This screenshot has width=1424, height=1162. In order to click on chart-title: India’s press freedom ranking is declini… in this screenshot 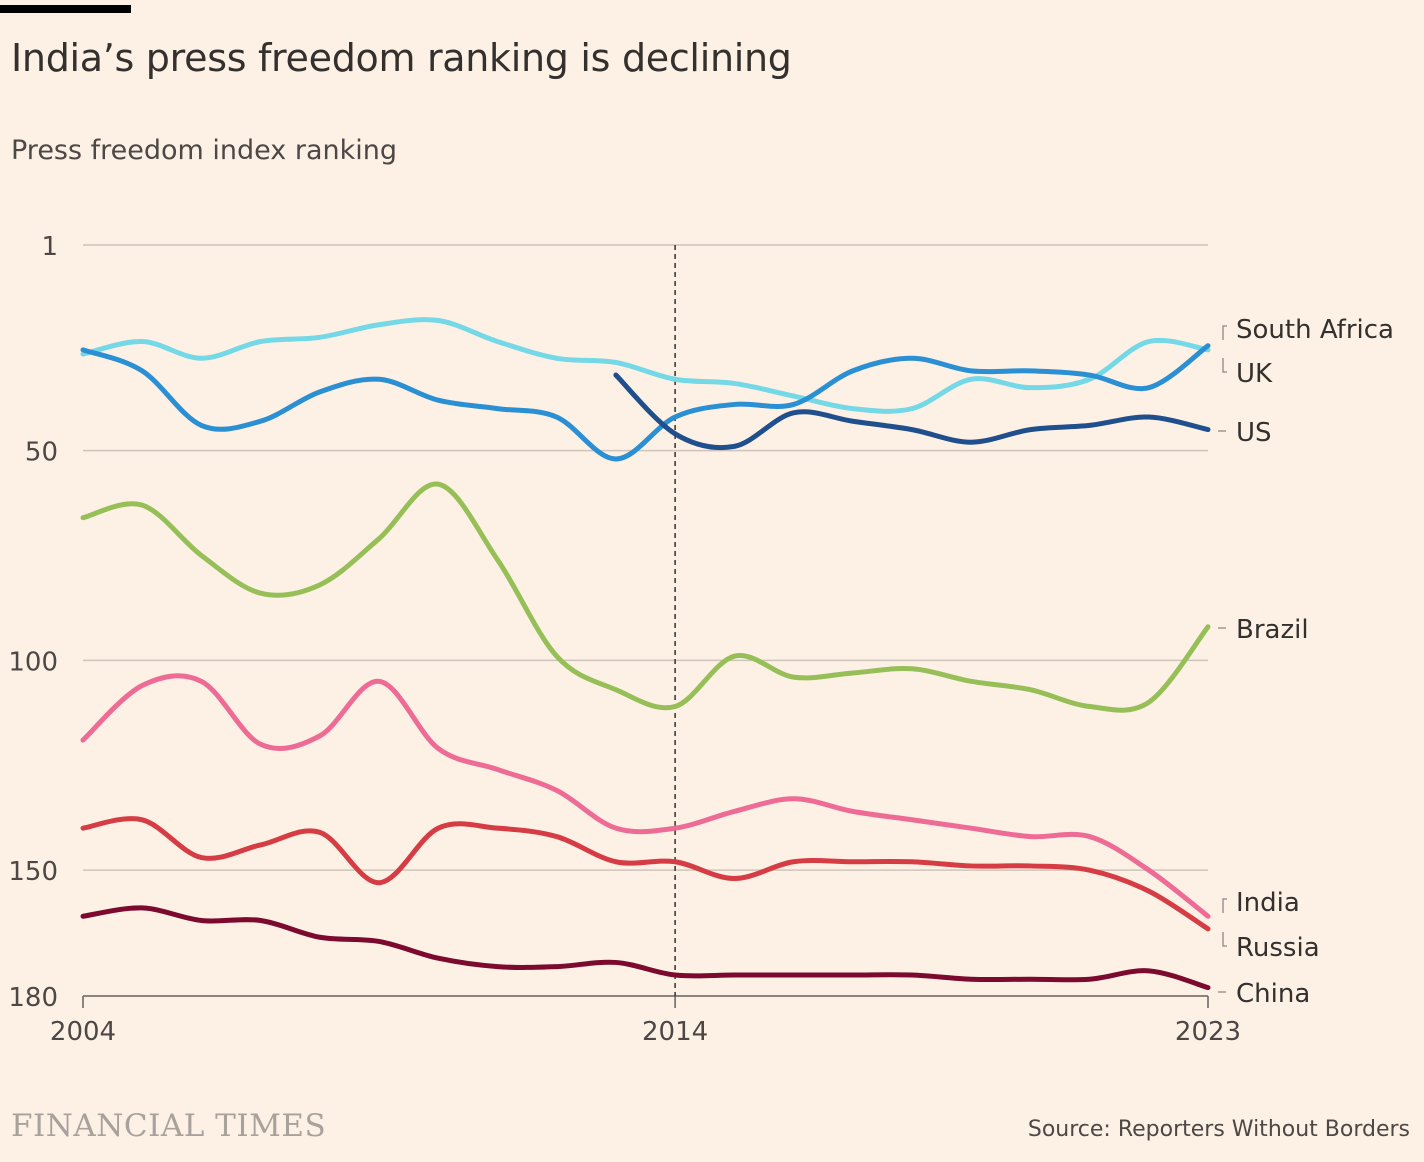, I will do `click(401, 58)`.